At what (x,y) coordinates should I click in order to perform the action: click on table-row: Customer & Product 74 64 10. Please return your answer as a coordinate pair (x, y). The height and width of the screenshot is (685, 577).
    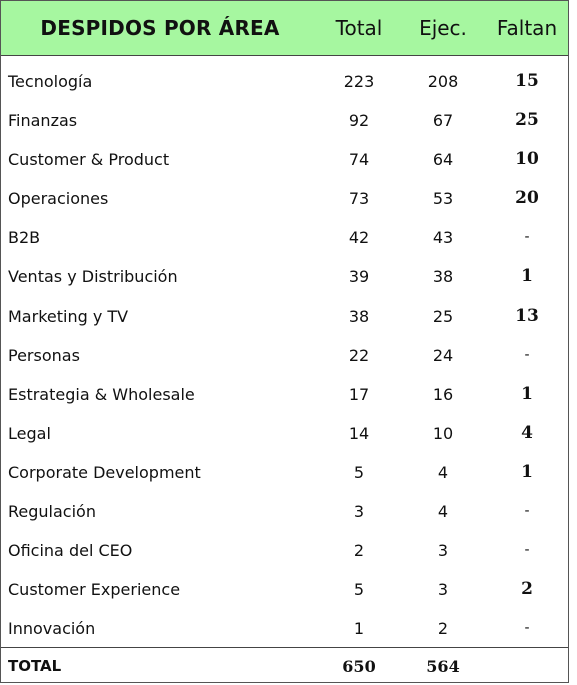
    Looking at the image, I should click on (284, 159).